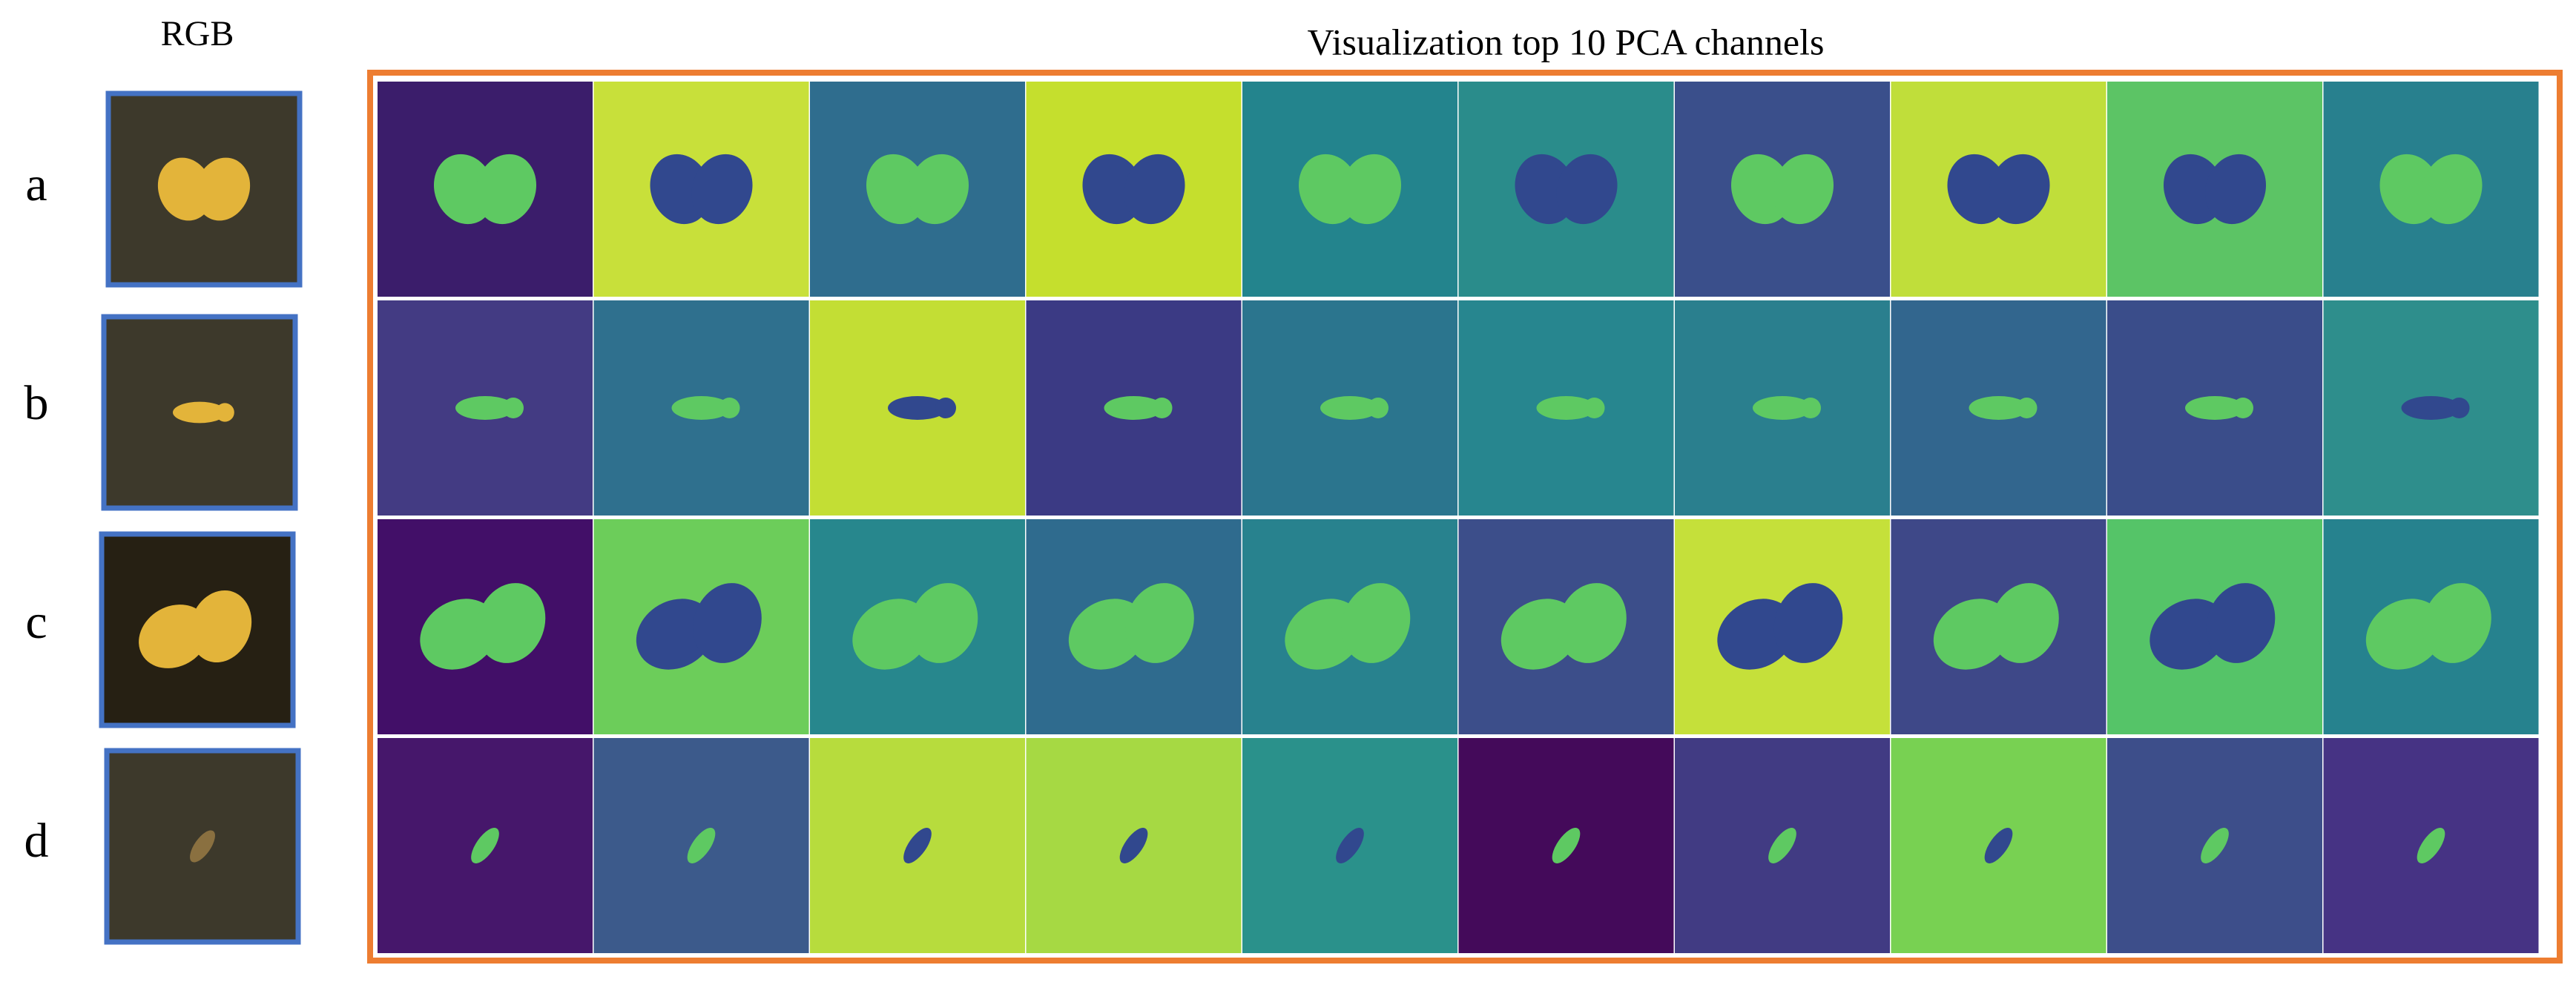 Image resolution: width=2576 pixels, height=988 pixels. I want to click on row-label: d, so click(36, 841).